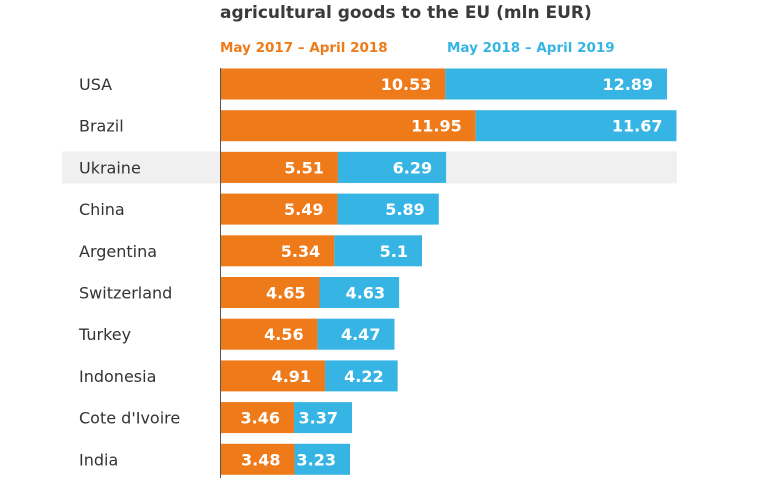 The width and height of the screenshot is (768, 489). Describe the element at coordinates (285, 293) in the screenshot. I see `data-label: 4.65` at that location.